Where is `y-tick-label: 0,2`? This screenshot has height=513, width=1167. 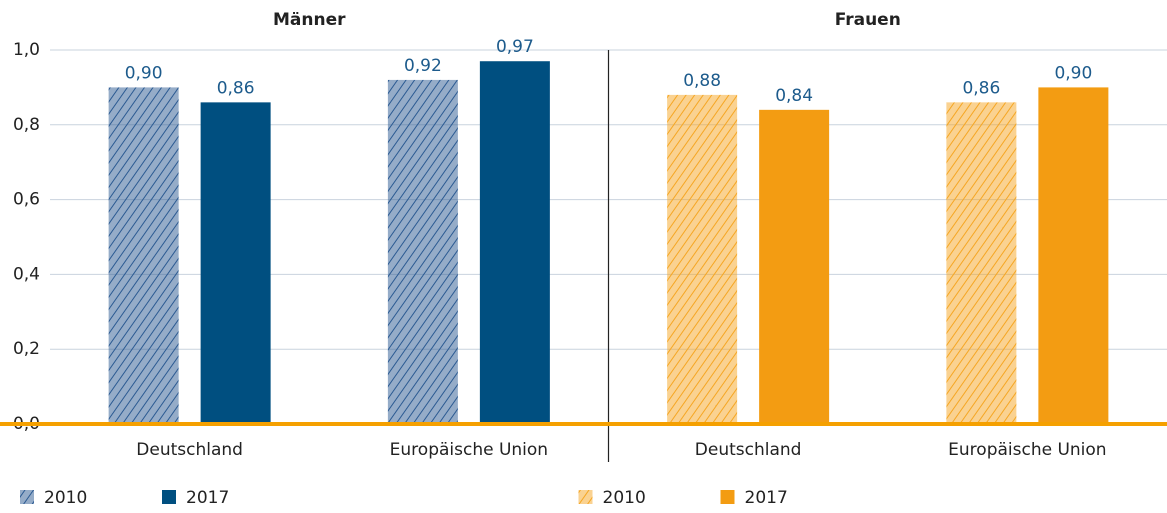
y-tick-label: 0,2 is located at coordinates (26, 349).